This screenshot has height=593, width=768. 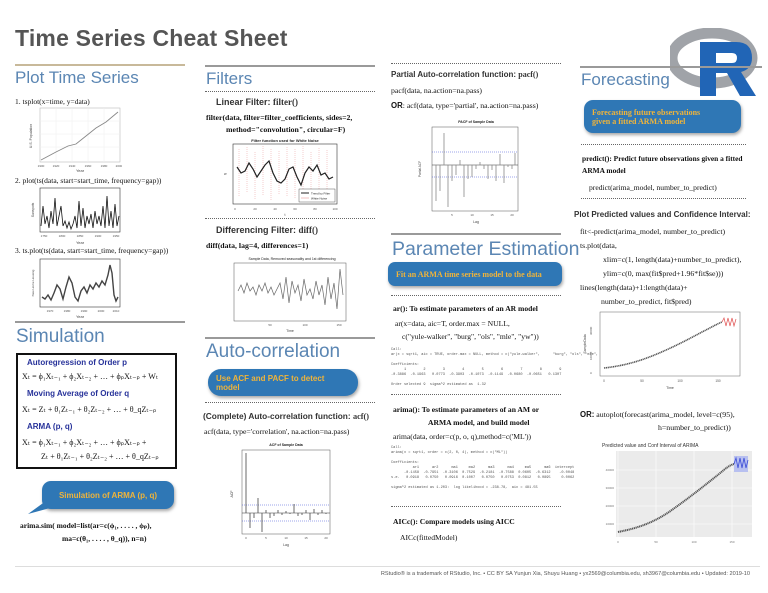 I want to click on plot-label-1: 1. tsplot(x=time, y=data), so click(x=52, y=101).